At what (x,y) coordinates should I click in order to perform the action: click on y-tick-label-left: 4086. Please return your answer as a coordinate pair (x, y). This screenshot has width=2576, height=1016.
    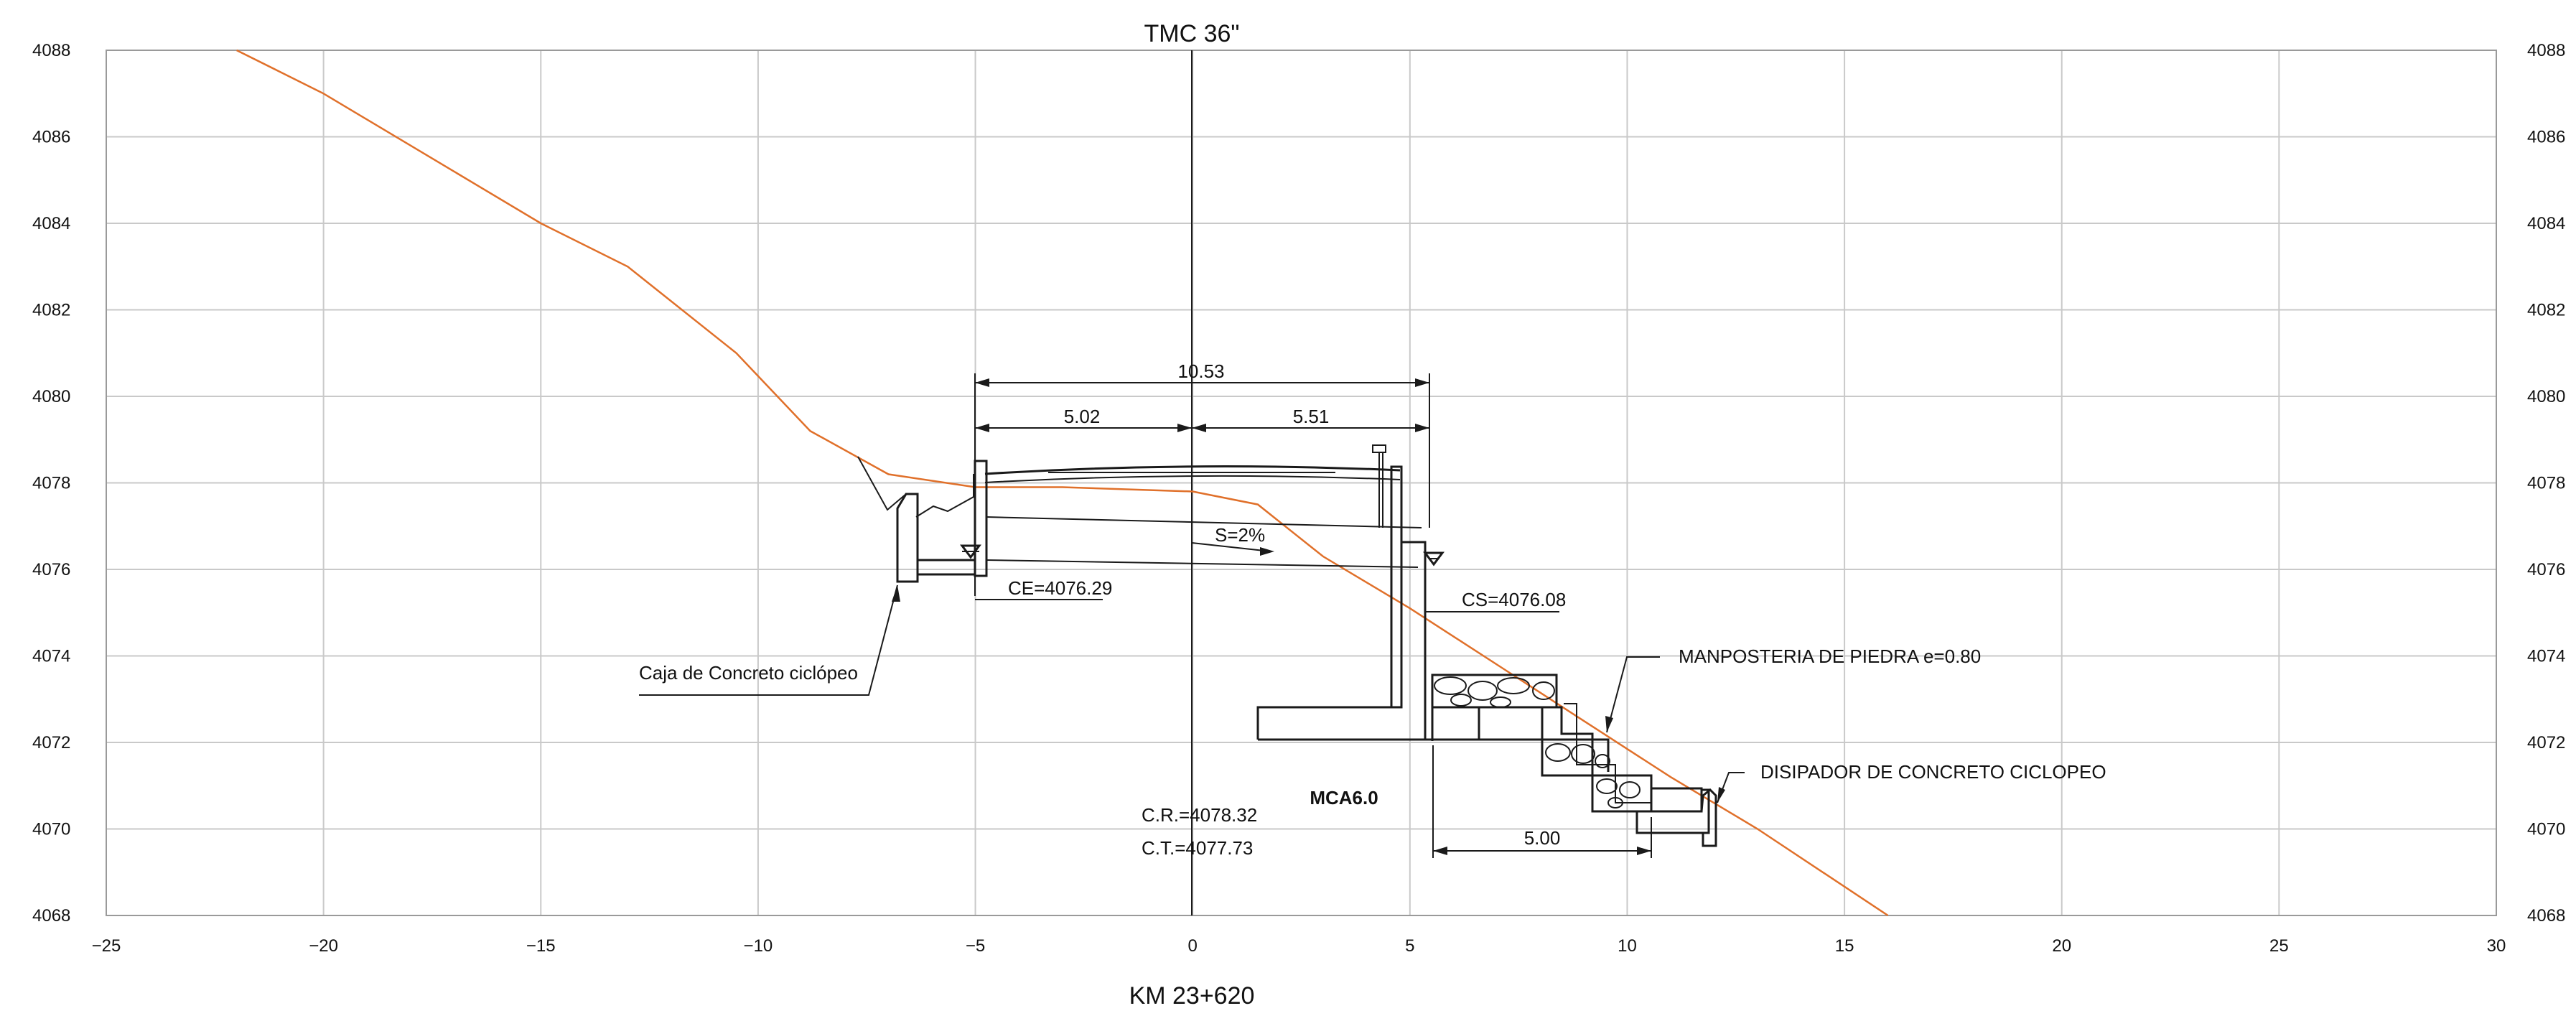
    Looking at the image, I should click on (51, 137).